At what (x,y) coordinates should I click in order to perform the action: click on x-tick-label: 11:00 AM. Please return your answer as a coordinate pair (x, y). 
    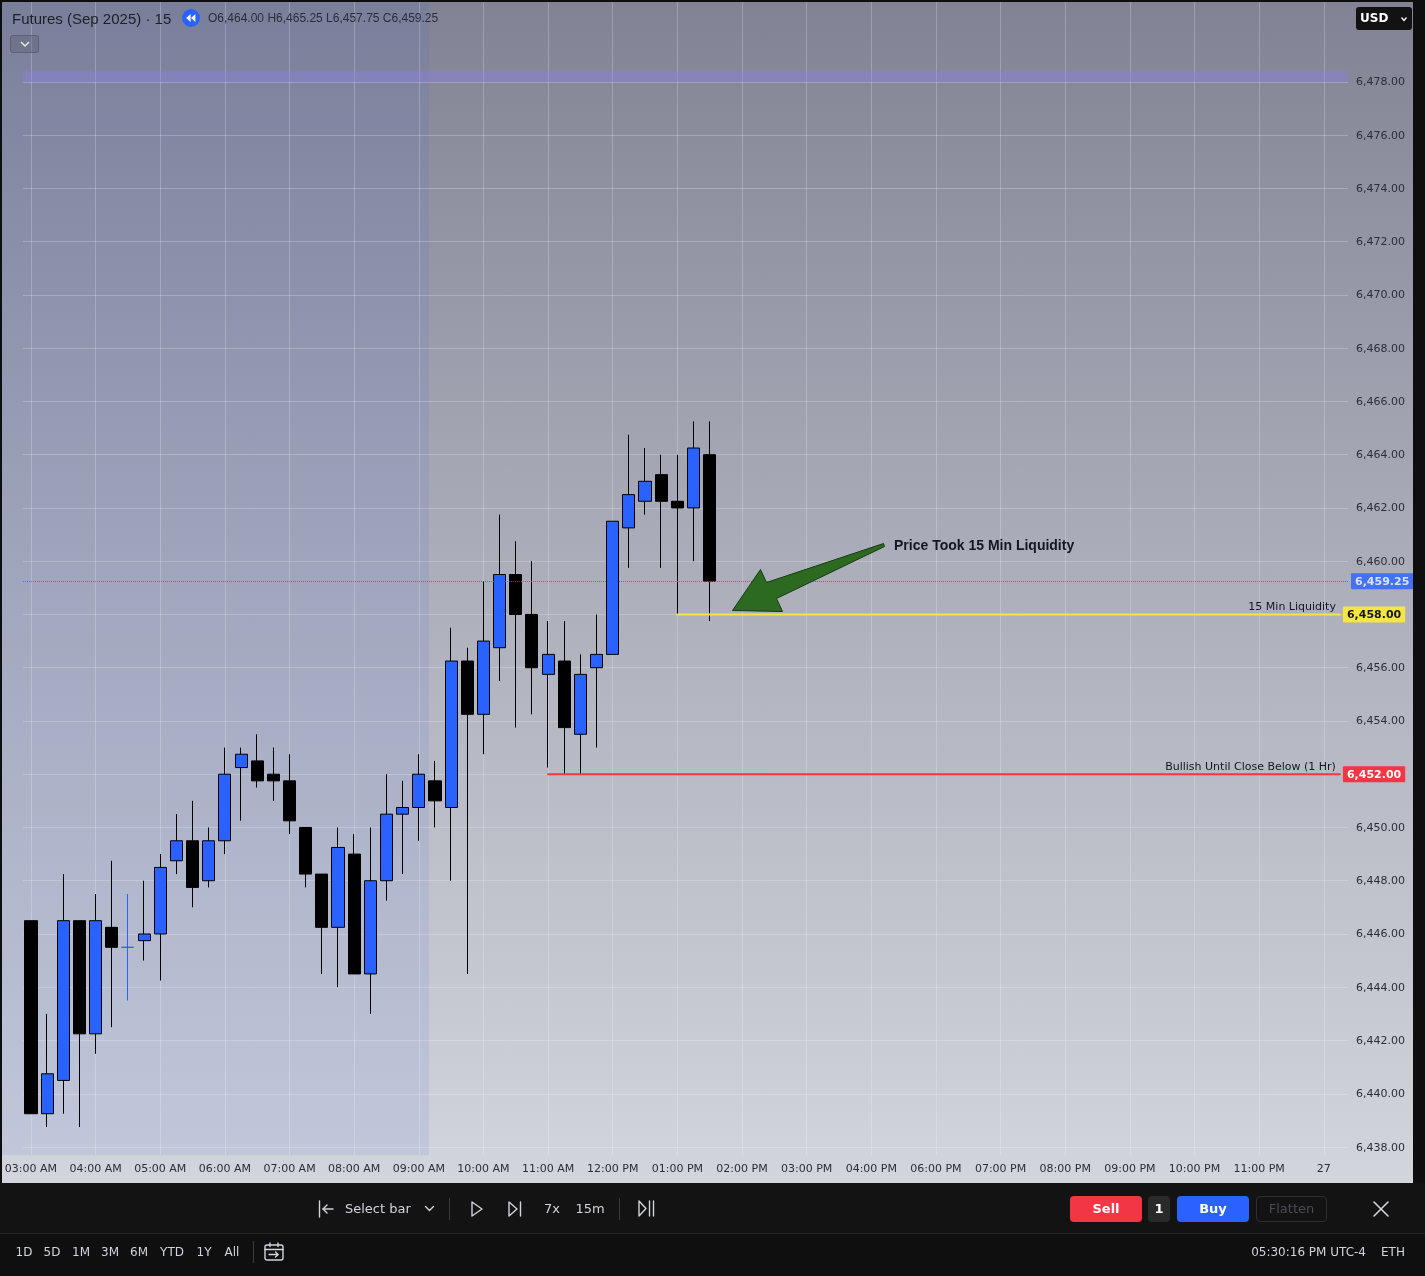
    Looking at the image, I should click on (548, 1168).